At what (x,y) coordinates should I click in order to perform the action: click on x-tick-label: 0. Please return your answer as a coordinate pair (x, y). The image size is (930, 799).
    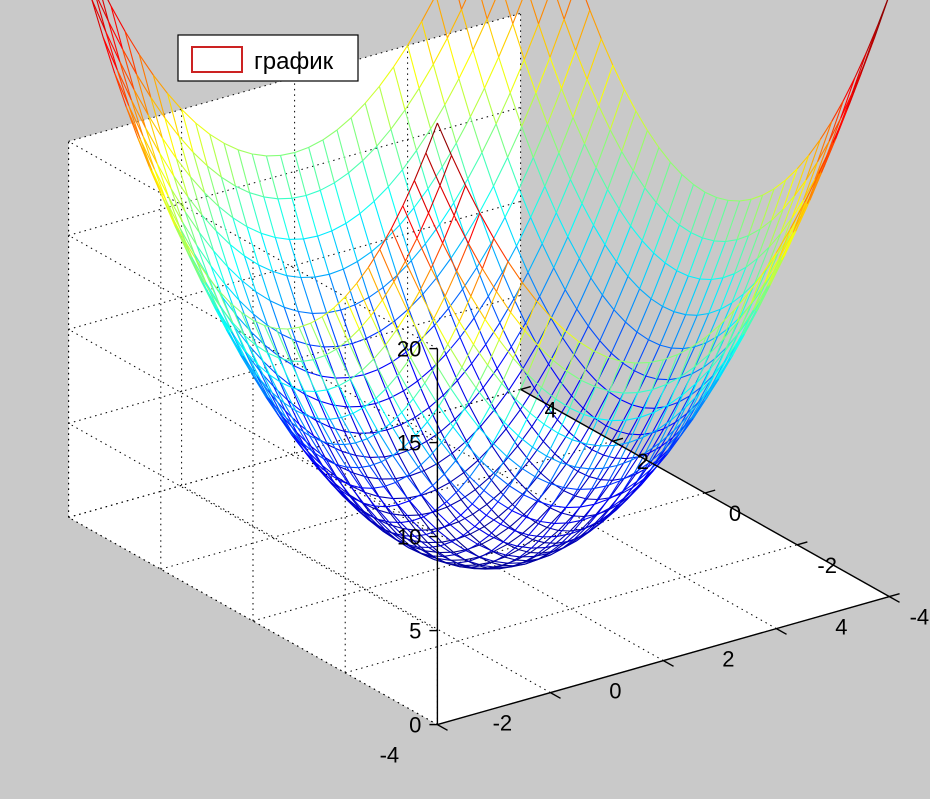
    Looking at the image, I should click on (615, 691).